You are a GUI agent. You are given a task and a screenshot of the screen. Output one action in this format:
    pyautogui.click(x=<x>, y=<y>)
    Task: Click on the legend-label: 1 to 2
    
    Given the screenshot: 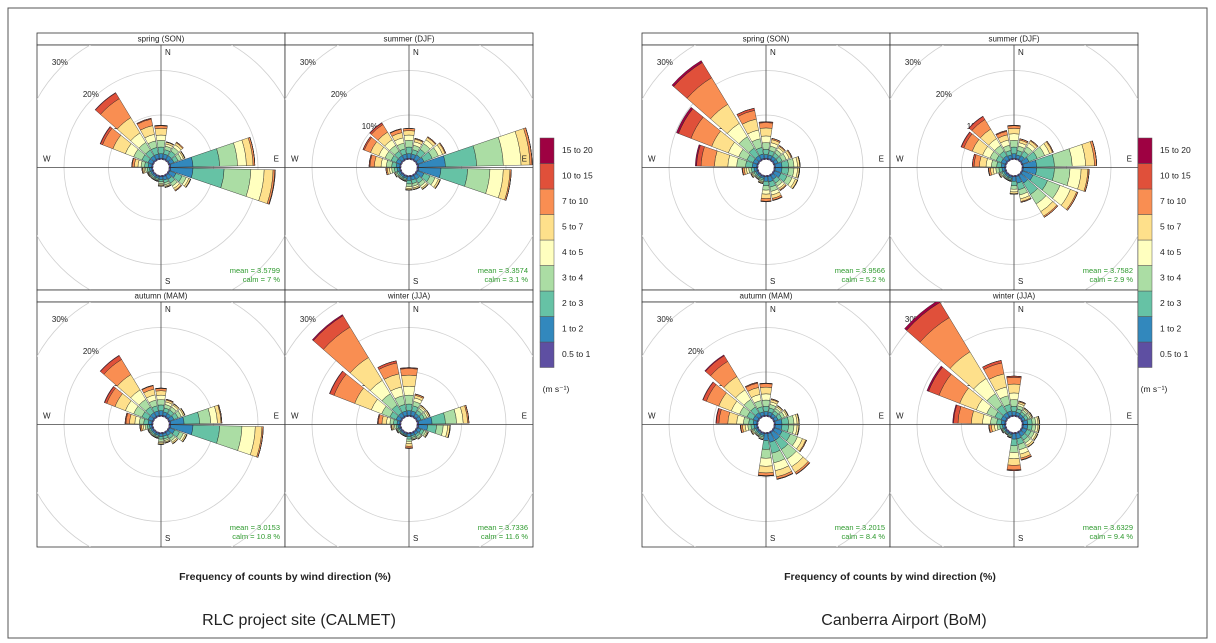 What is the action you would take?
    pyautogui.click(x=1171, y=329)
    